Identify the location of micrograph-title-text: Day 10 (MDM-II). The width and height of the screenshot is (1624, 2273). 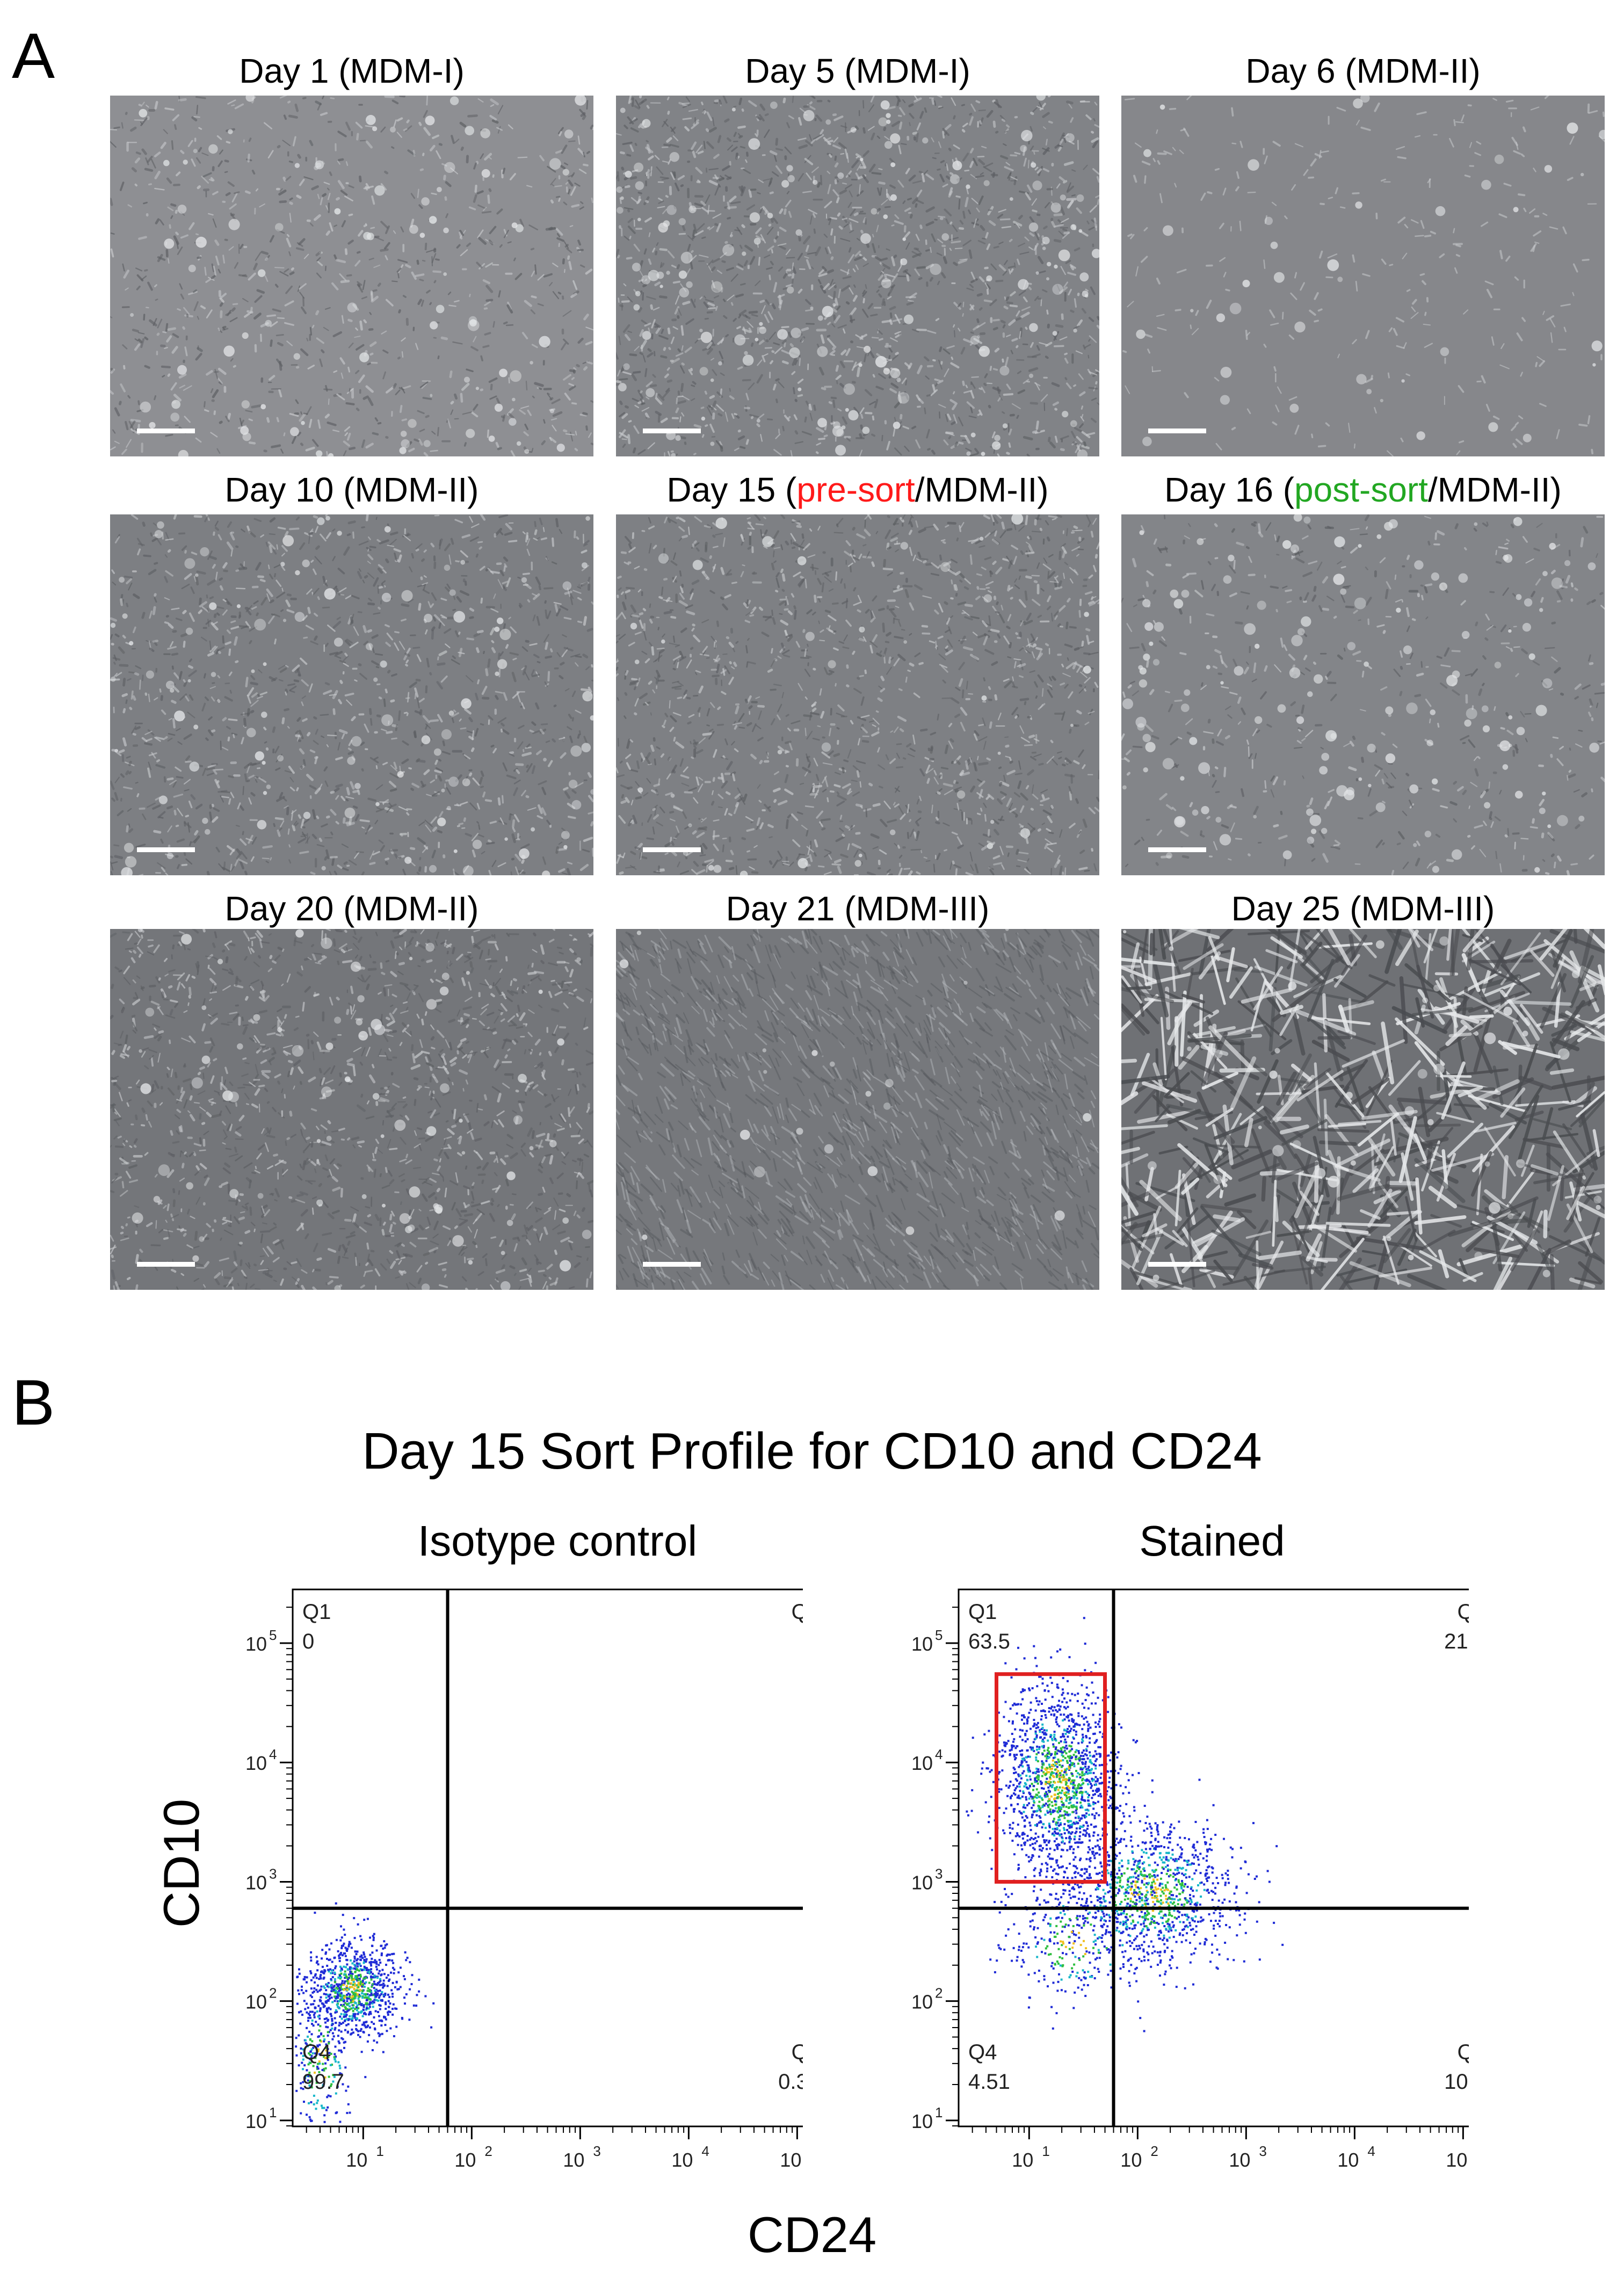
(352, 489).